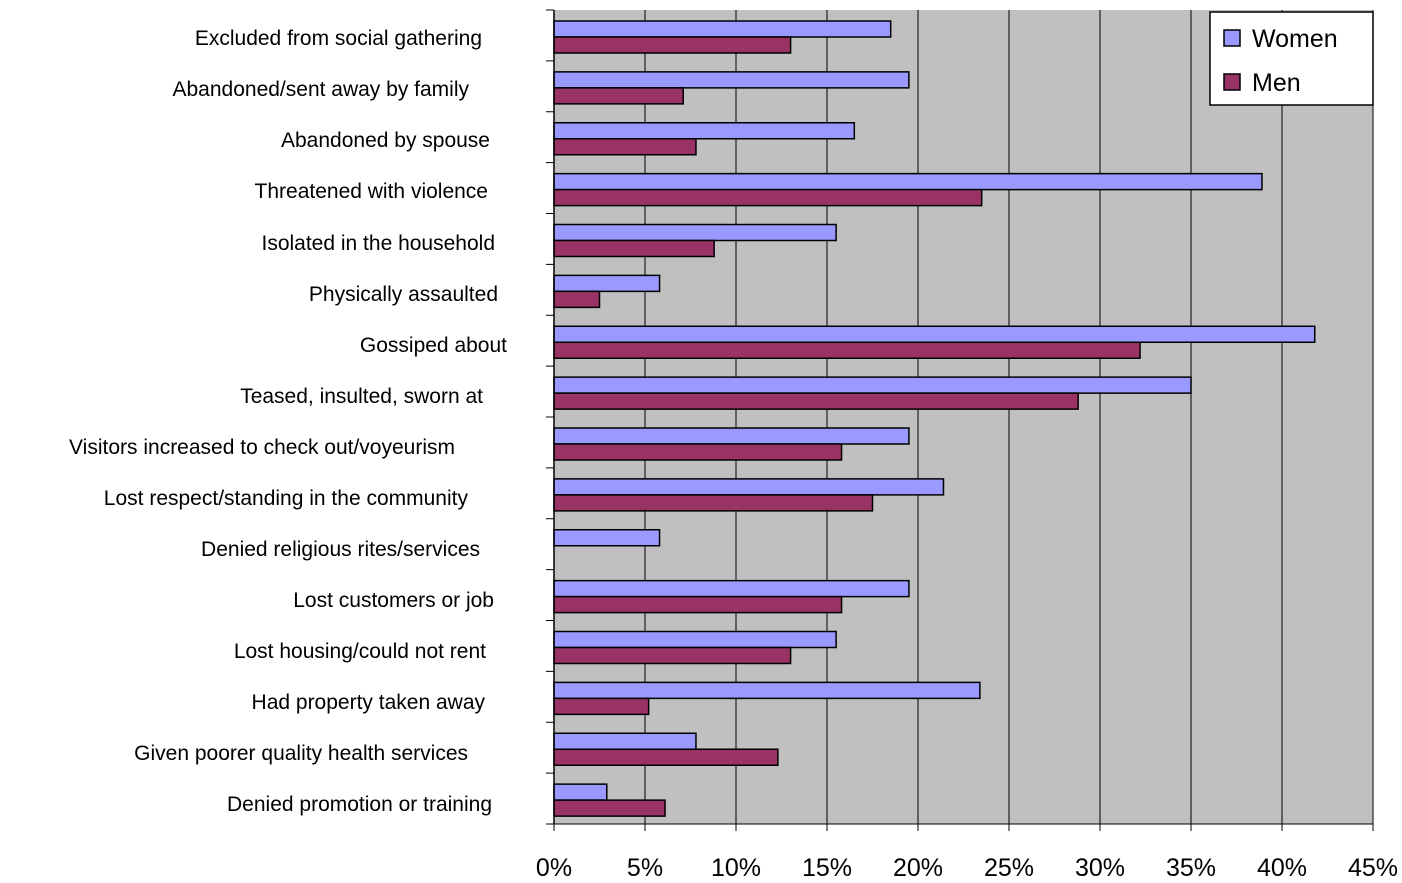  What do you see at coordinates (371, 191) in the screenshot?
I see `category-label: Threatened with violence` at bounding box center [371, 191].